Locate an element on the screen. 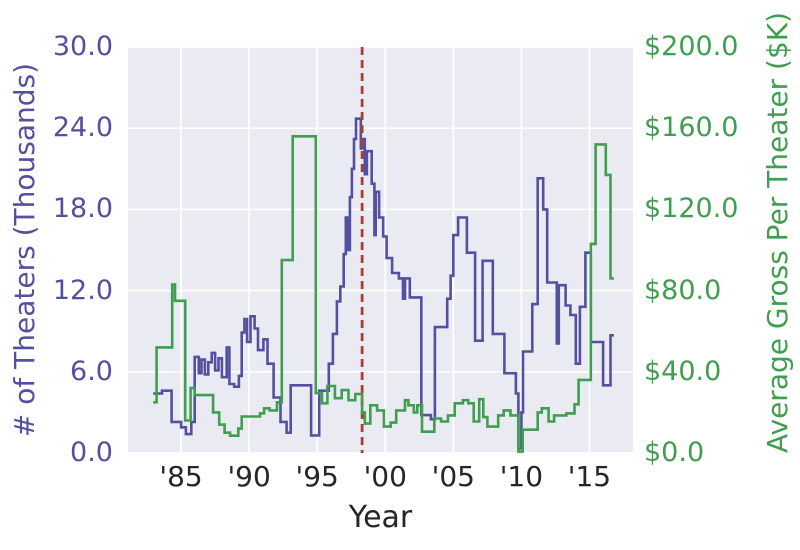 The image size is (800, 550). y-tick-right: $160.0 is located at coordinates (691, 128).